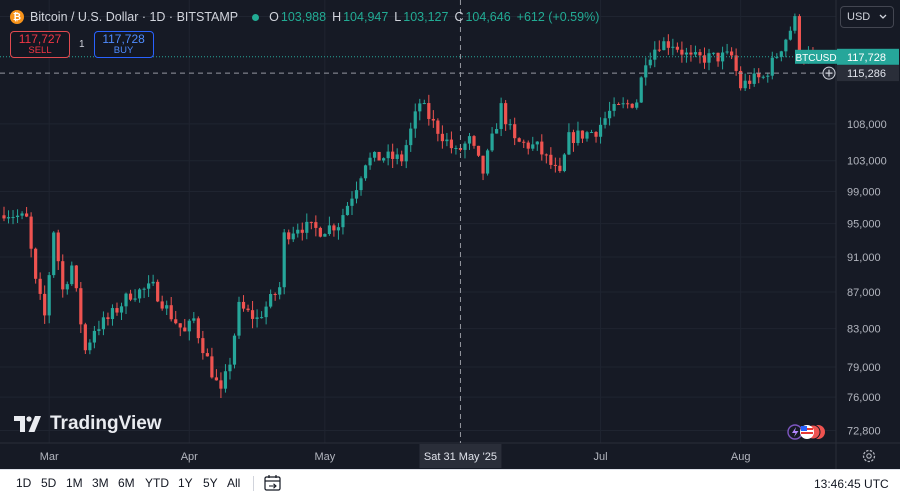 This screenshot has height=496, width=900. What do you see at coordinates (324, 457) in the screenshot?
I see `time-tick-label: May` at bounding box center [324, 457].